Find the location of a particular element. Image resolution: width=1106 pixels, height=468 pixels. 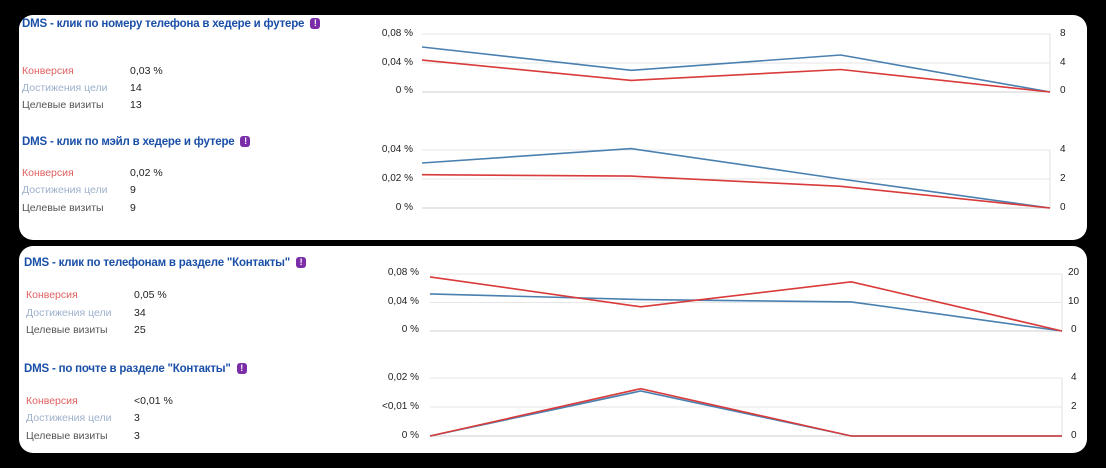

visits-value: 13 is located at coordinates (136, 105).